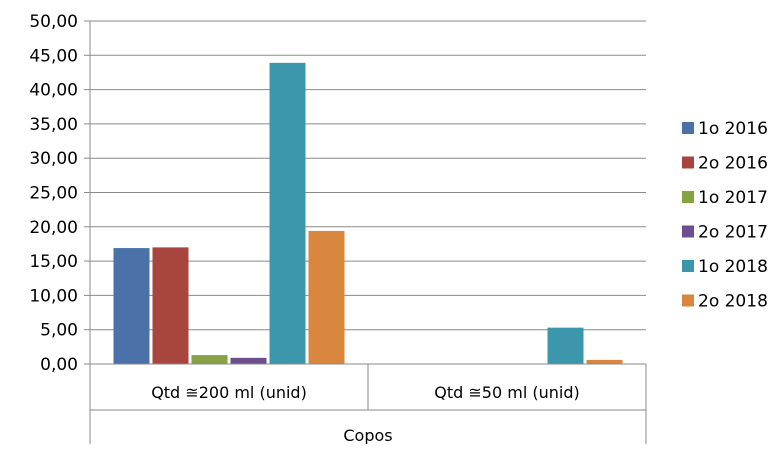 The height and width of the screenshot is (449, 770). I want to click on legend-label: 1o 2017, so click(733, 198).